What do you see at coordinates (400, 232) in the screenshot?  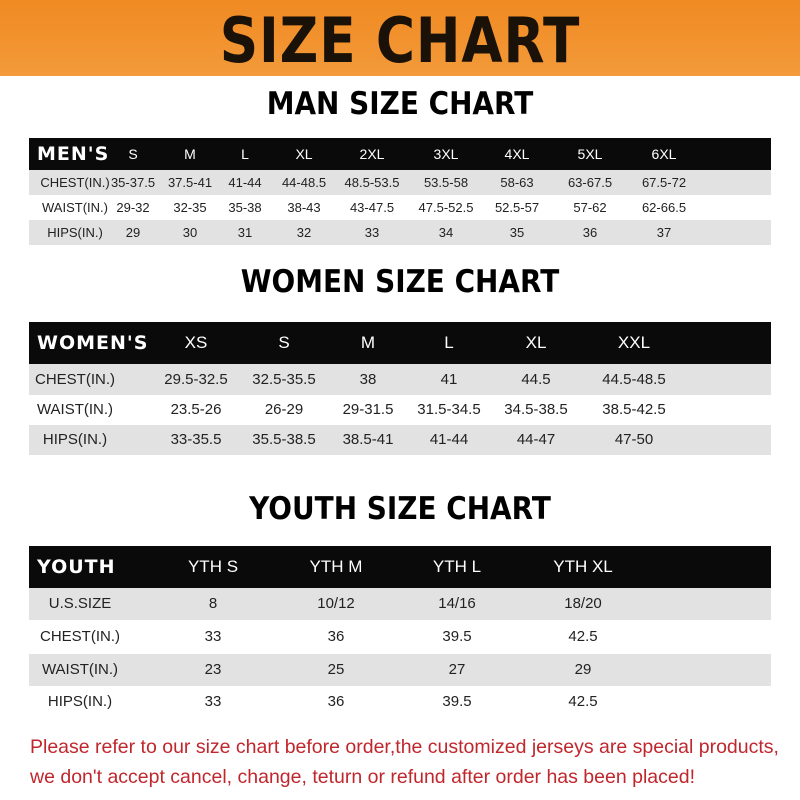 I see `table-row: HIPS(IN.) 29 30 31 32 33 34 35 36 37` at bounding box center [400, 232].